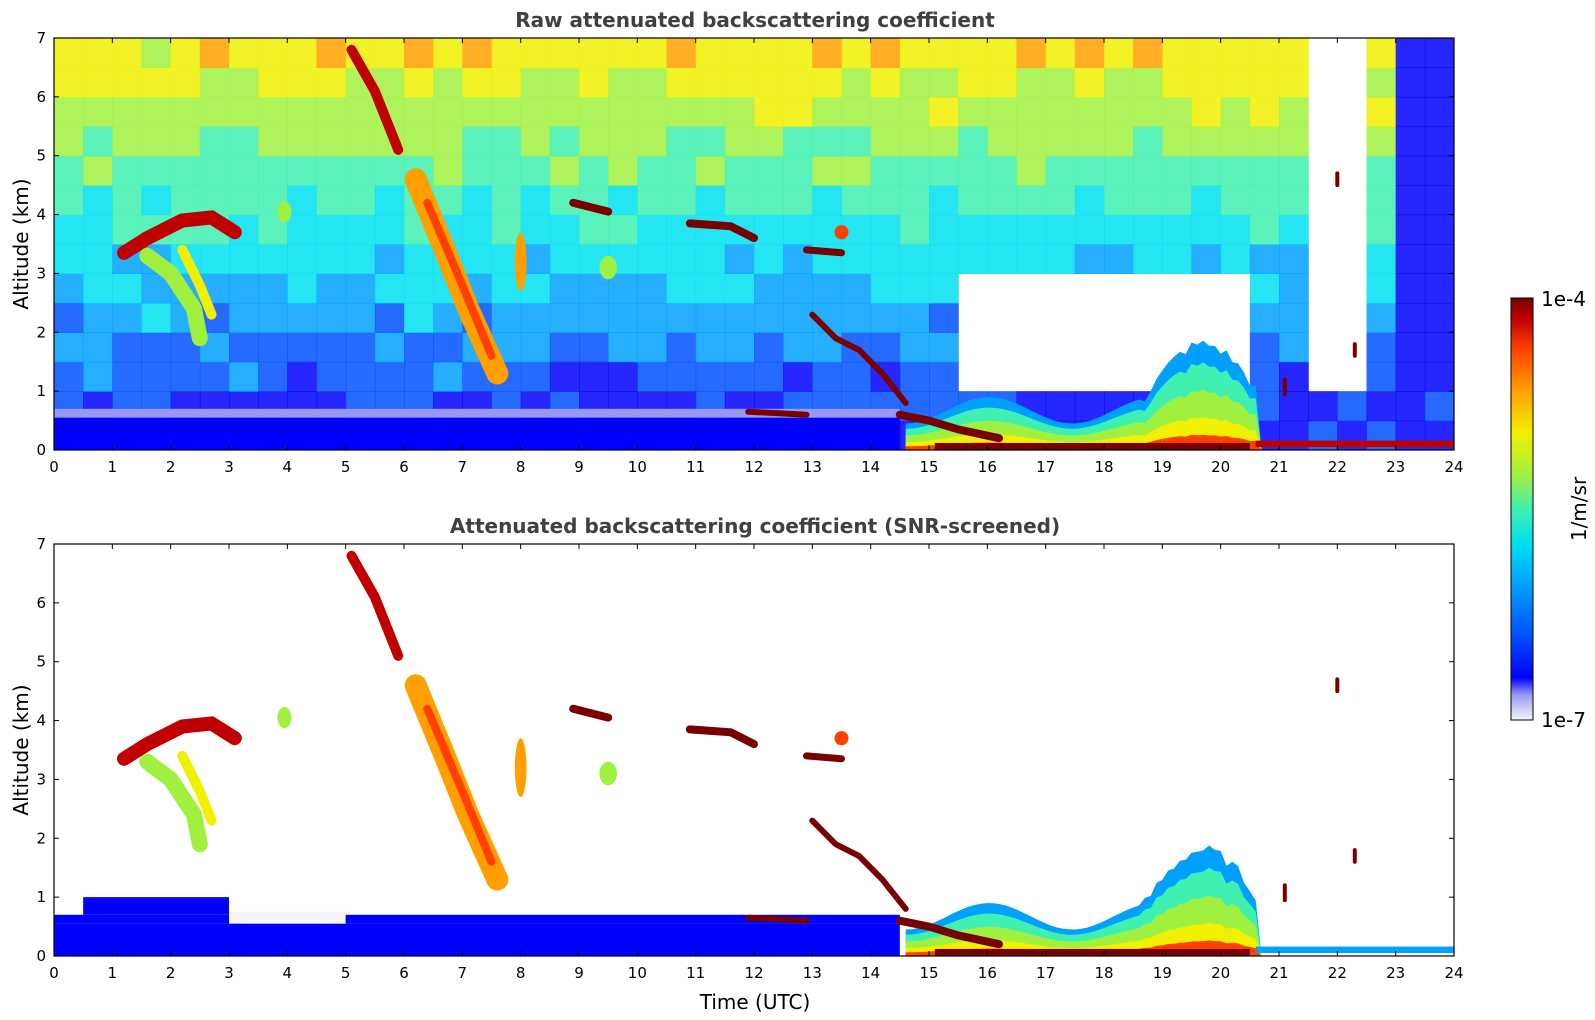 This screenshot has width=1595, height=1020. What do you see at coordinates (171, 973) in the screenshot?
I see `x-tick-label: 2` at bounding box center [171, 973].